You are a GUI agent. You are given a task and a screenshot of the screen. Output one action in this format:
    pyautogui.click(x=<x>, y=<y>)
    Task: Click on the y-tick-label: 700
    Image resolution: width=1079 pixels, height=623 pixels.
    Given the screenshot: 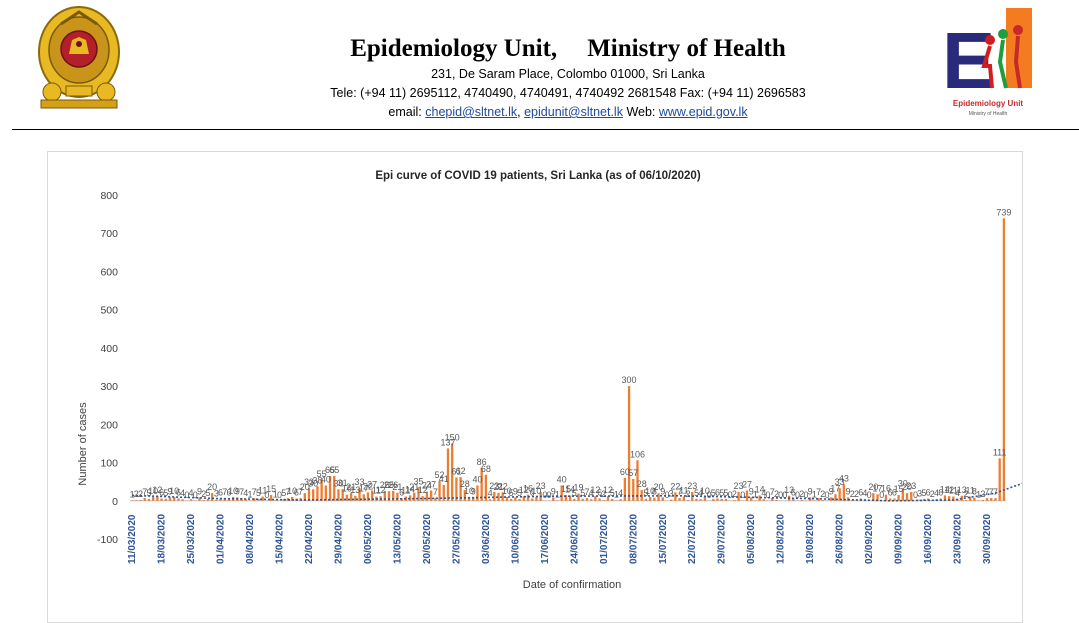 What is the action you would take?
    pyautogui.click(x=109, y=234)
    